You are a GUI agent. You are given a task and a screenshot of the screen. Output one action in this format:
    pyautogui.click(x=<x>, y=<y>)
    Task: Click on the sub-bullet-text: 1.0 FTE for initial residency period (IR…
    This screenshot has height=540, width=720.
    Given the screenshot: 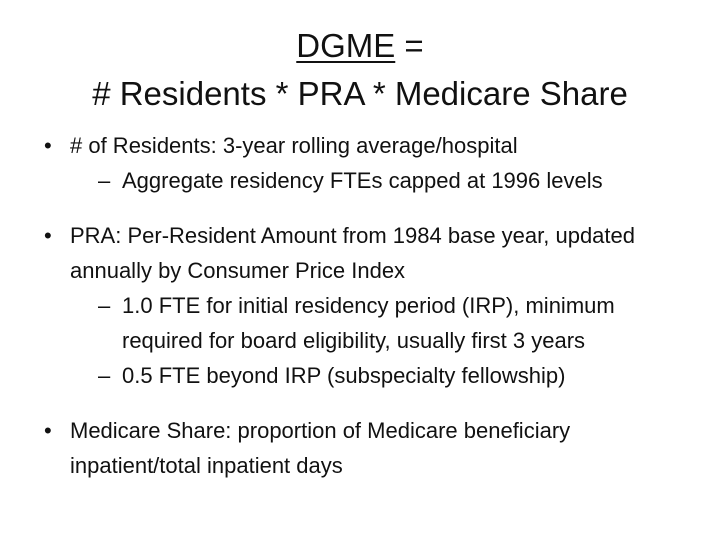 What is the action you would take?
    pyautogui.click(x=368, y=323)
    